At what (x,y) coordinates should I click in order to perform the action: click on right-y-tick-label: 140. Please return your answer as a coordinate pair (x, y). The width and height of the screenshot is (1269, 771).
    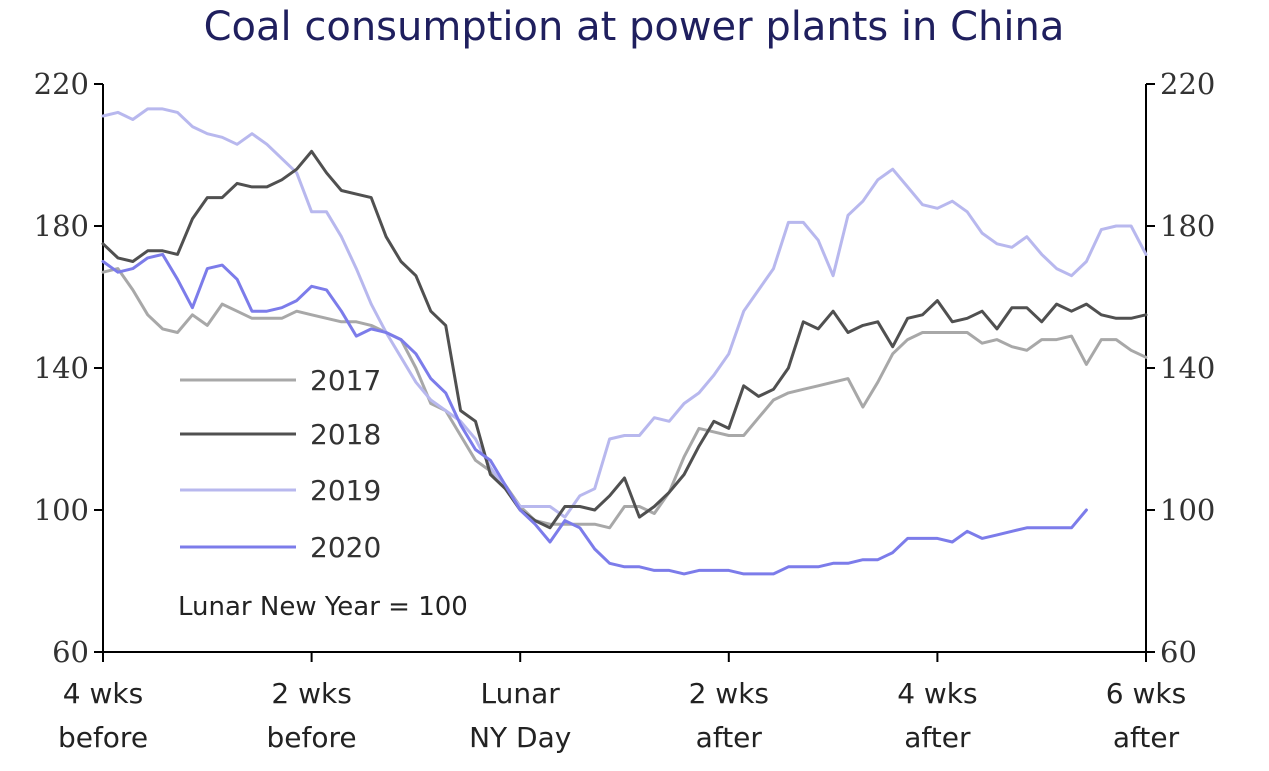
    Looking at the image, I should click on (1187, 368).